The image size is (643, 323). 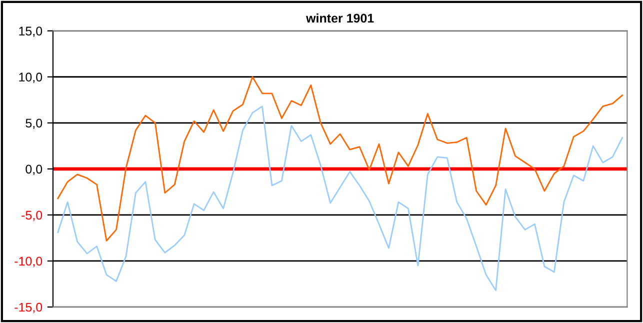 What do you see at coordinates (28, 262) in the screenshot?
I see `y-tick-label: -10,0` at bounding box center [28, 262].